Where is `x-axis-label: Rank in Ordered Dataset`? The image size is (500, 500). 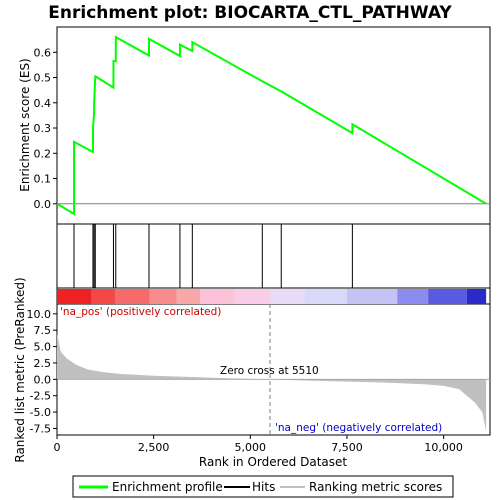 x-axis-label: Rank in Ordered Dataset is located at coordinates (273, 462).